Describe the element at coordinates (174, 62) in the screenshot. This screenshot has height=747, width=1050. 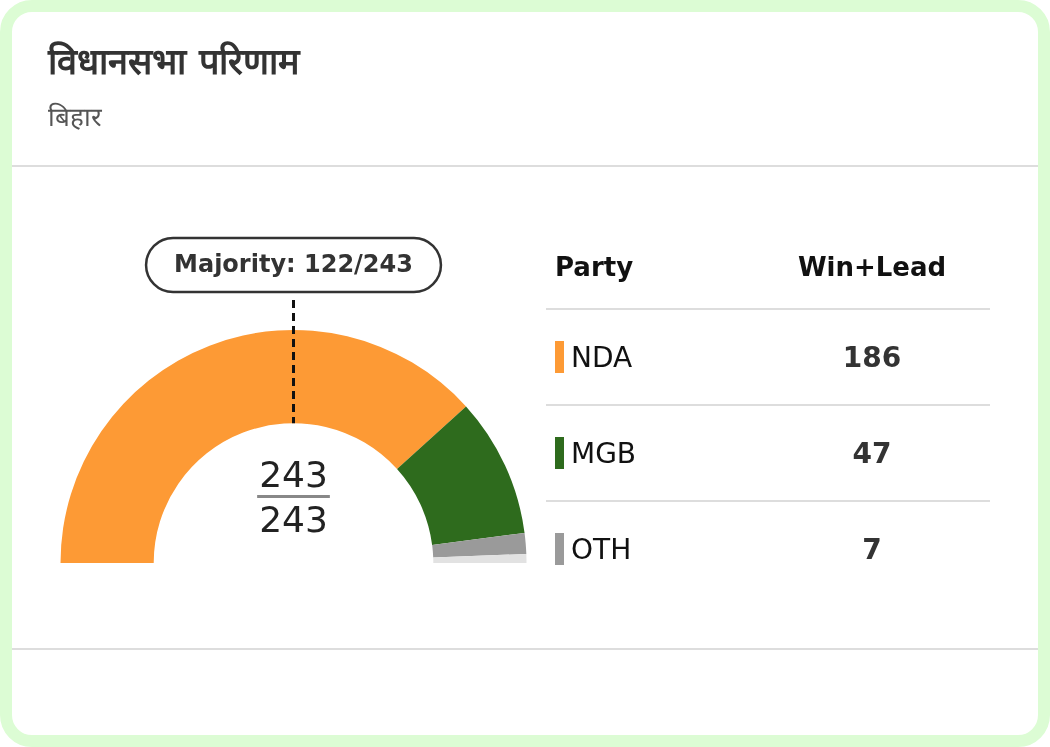
I see `chart-title: विधानसभा परिणाम` at that location.